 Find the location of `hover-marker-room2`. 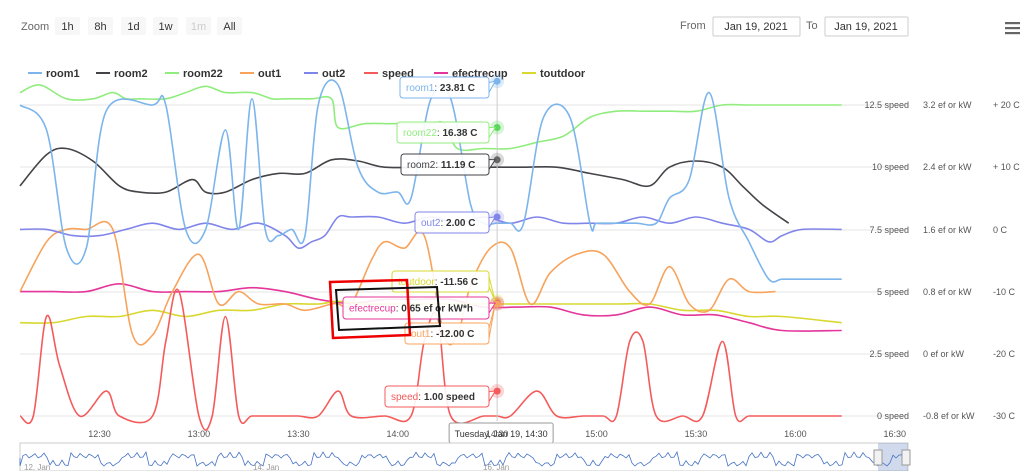

hover-marker-room2 is located at coordinates (497, 160).